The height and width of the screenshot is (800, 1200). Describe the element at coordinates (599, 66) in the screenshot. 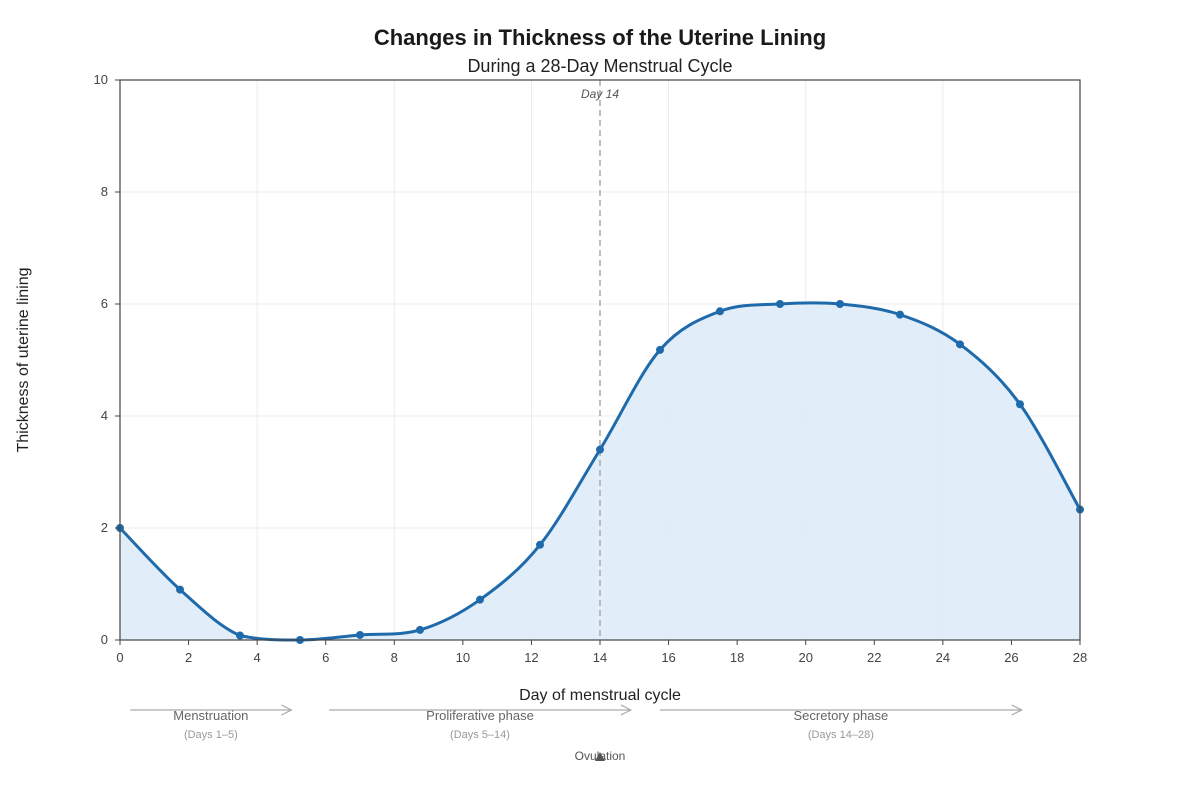

I see `chart-subtitle: During a 28-Day Menstrual Cycle` at that location.